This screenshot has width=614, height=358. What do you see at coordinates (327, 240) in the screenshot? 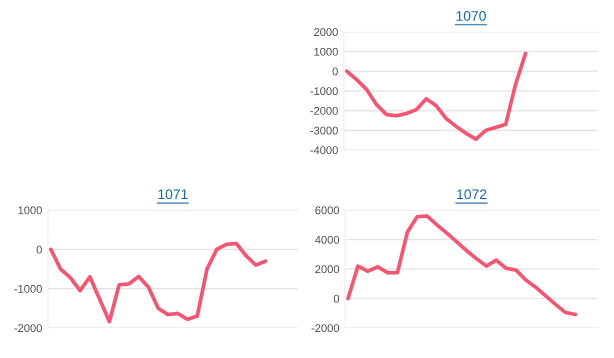
I see `y-tick-label: 4000` at bounding box center [327, 240].